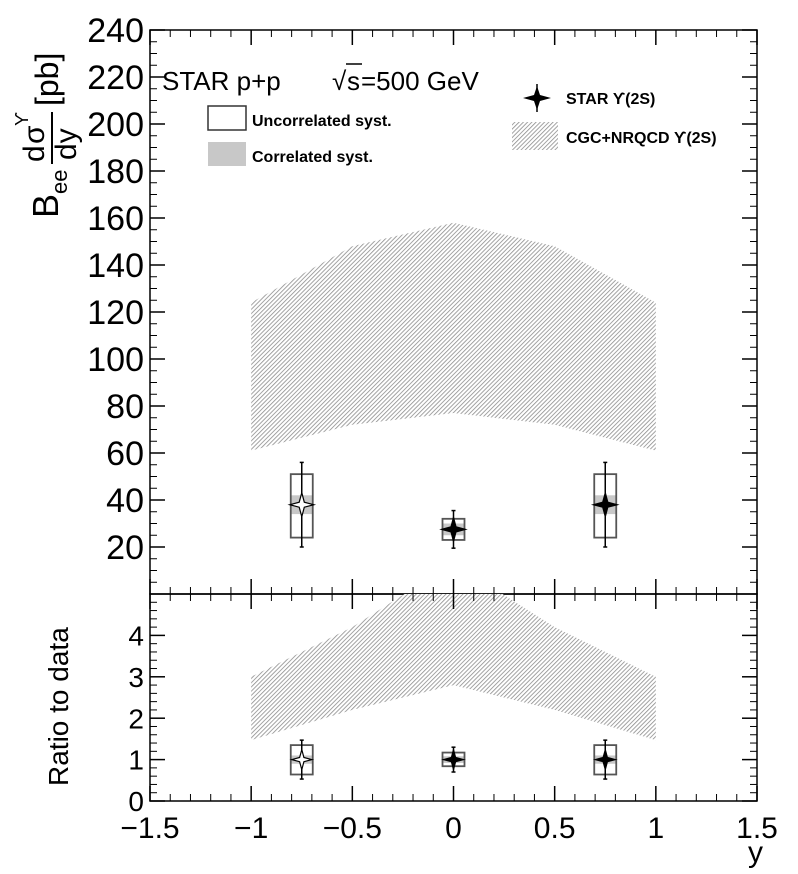  Describe the element at coordinates (453, 828) in the screenshot. I see `xtick-label: 0` at that location.